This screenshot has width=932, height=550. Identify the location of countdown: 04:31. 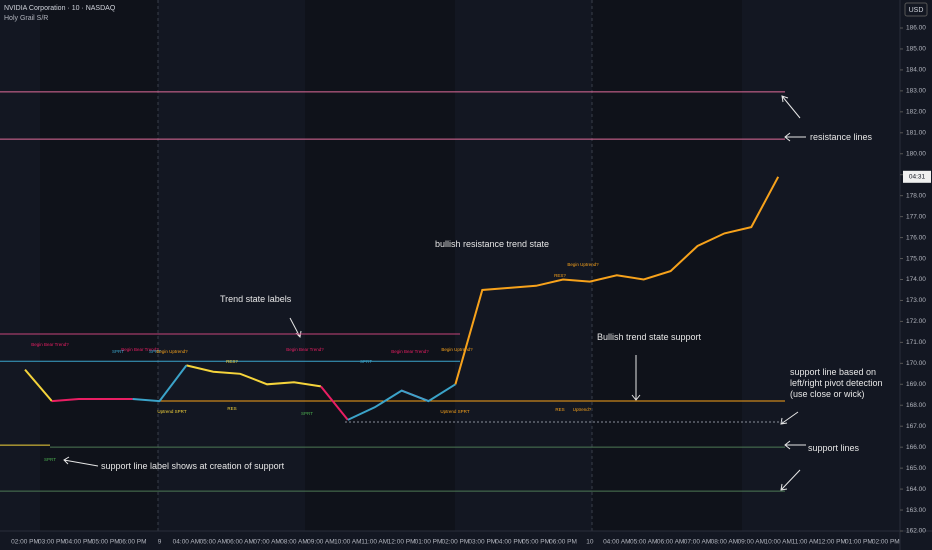
(917, 177).